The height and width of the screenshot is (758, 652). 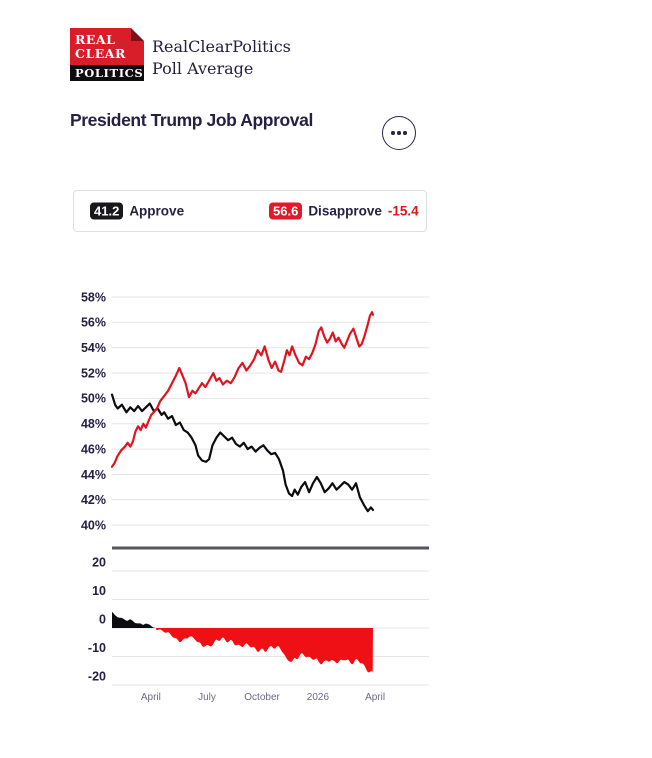 I want to click on legend-item-disapprove: 56.6 Disapprove -15.4, so click(x=344, y=211).